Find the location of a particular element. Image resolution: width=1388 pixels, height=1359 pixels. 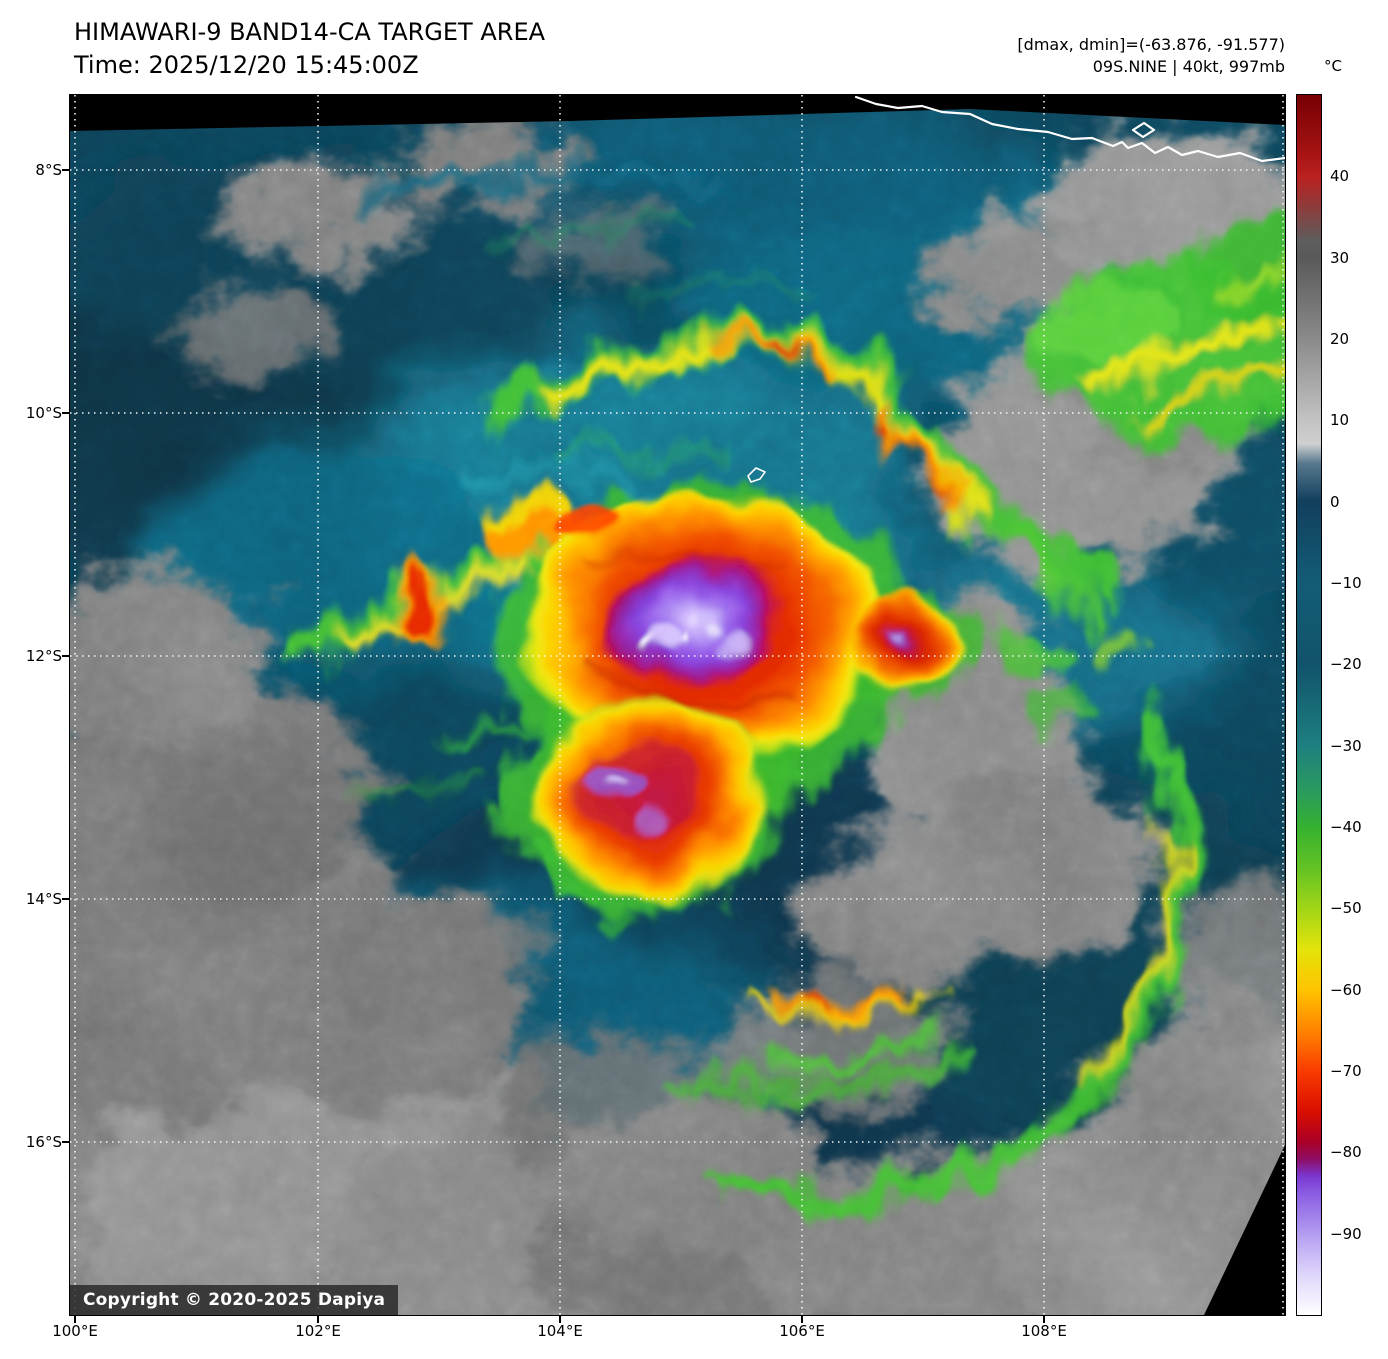

colorbar-tick-label: −10 is located at coordinates (1346, 583).